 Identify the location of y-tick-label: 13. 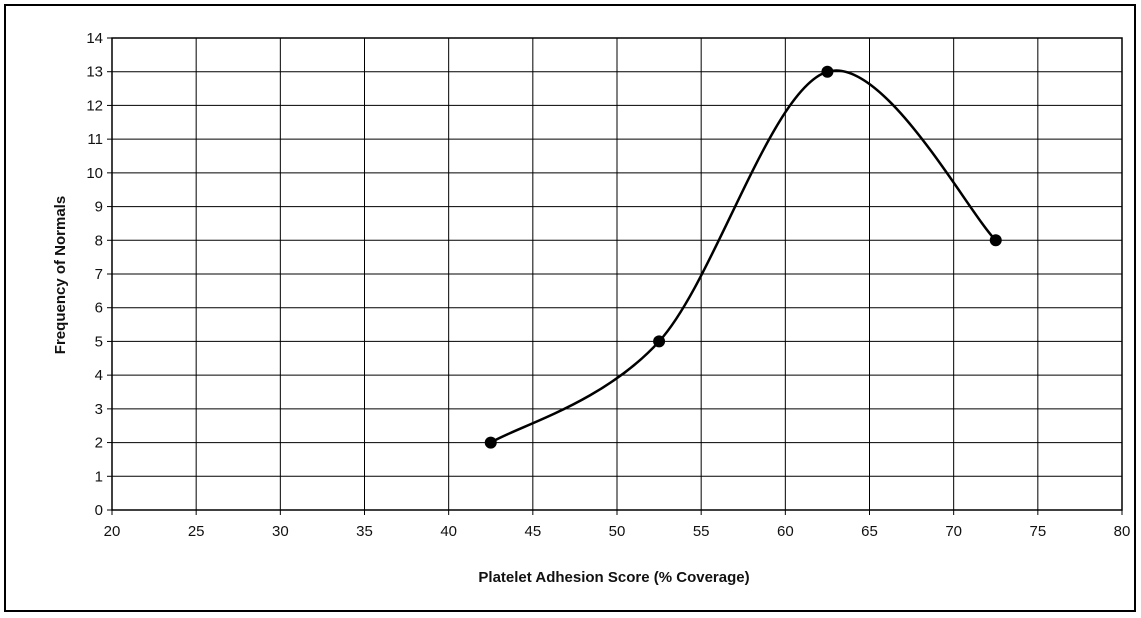
(94, 72).